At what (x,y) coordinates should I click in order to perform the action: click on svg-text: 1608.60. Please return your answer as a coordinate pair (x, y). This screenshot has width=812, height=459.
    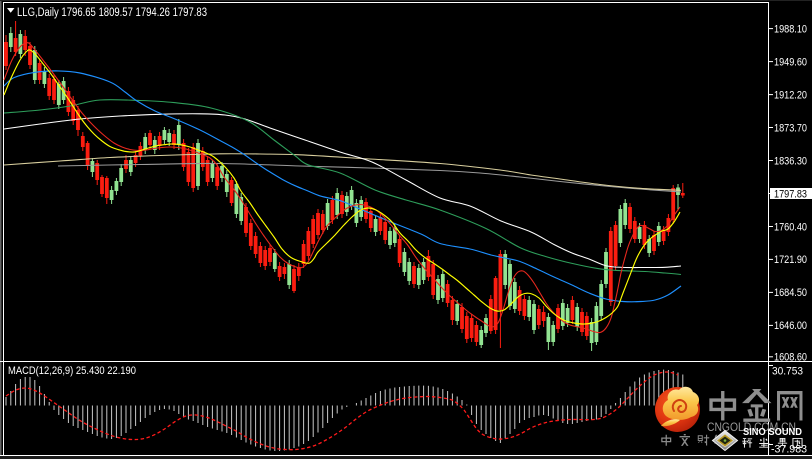
    Looking at the image, I should click on (790, 358).